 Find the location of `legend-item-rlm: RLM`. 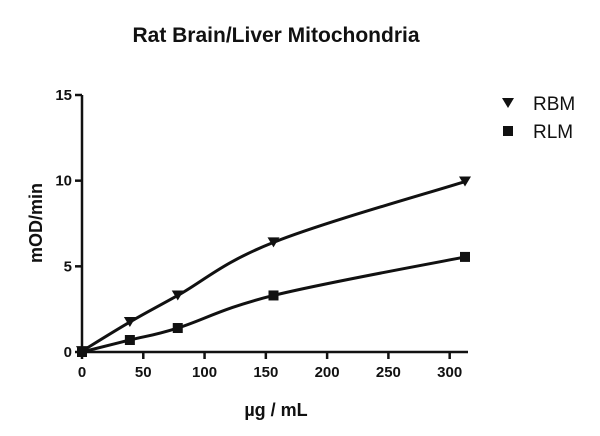

legend-item-rlm: RLM is located at coordinates (538, 132).